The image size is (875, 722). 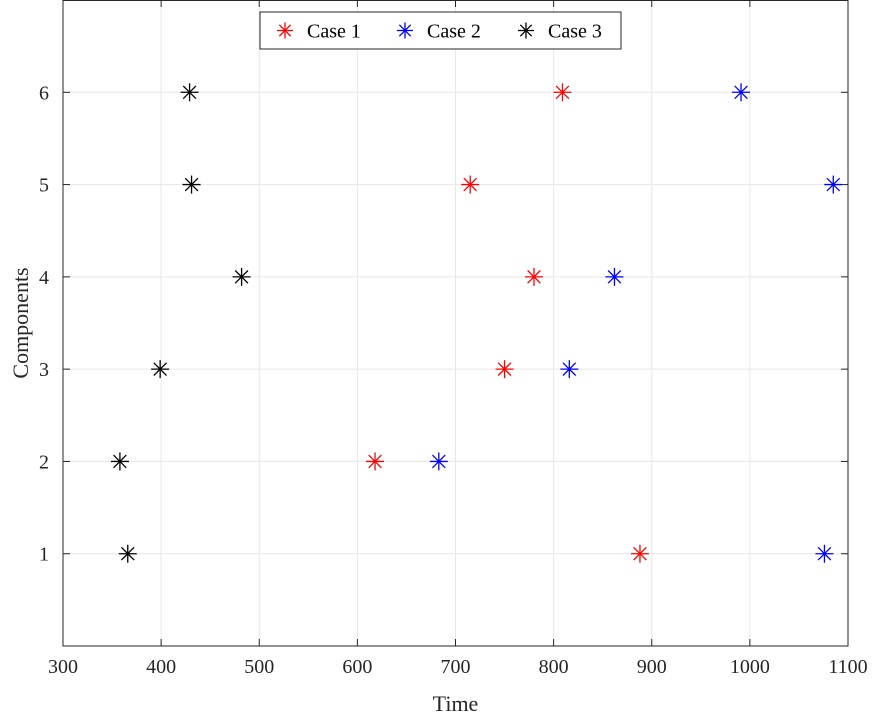 I want to click on y-axis-label: Components, so click(x=20, y=322).